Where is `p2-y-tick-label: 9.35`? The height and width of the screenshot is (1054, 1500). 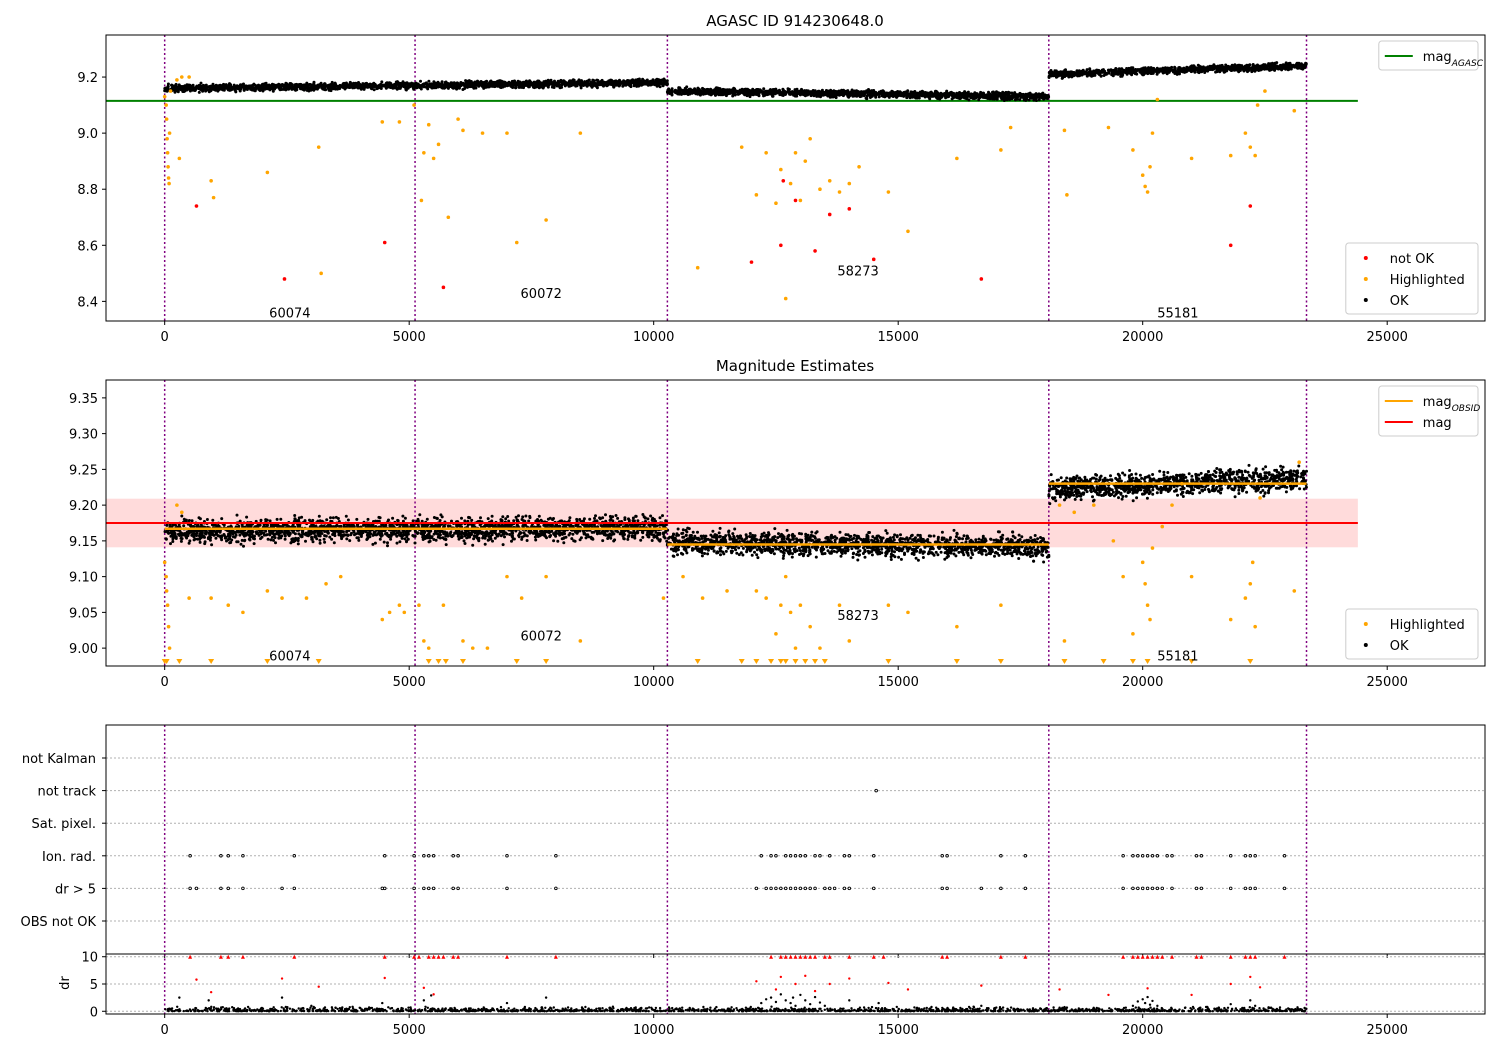
p2-y-tick-label: 9.35 is located at coordinates (83, 399).